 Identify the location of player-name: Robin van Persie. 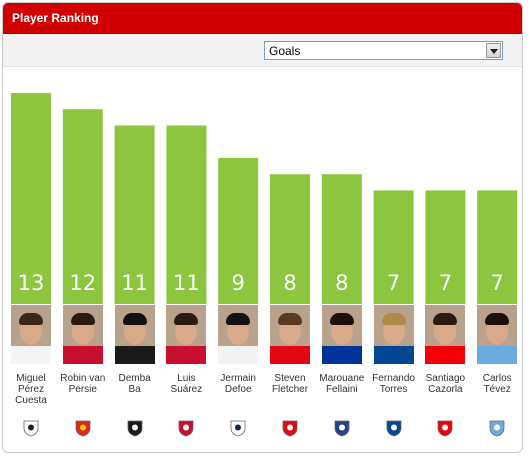
(83, 384).